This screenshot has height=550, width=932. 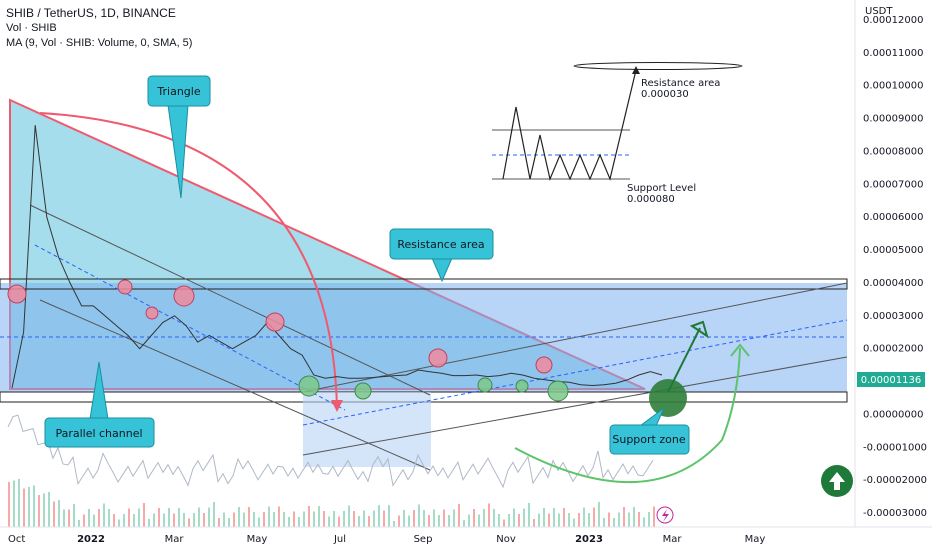 What do you see at coordinates (895, 447) in the screenshot?
I see `y-tick-label: -0.00001000` at bounding box center [895, 447].